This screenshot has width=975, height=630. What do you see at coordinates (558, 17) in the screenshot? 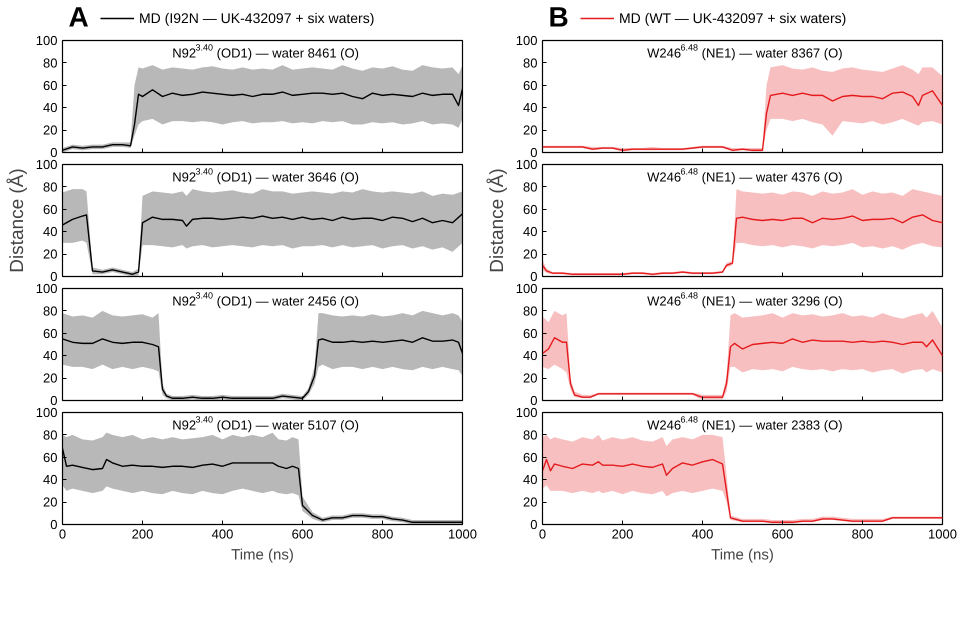
I see `text: B` at bounding box center [558, 17].